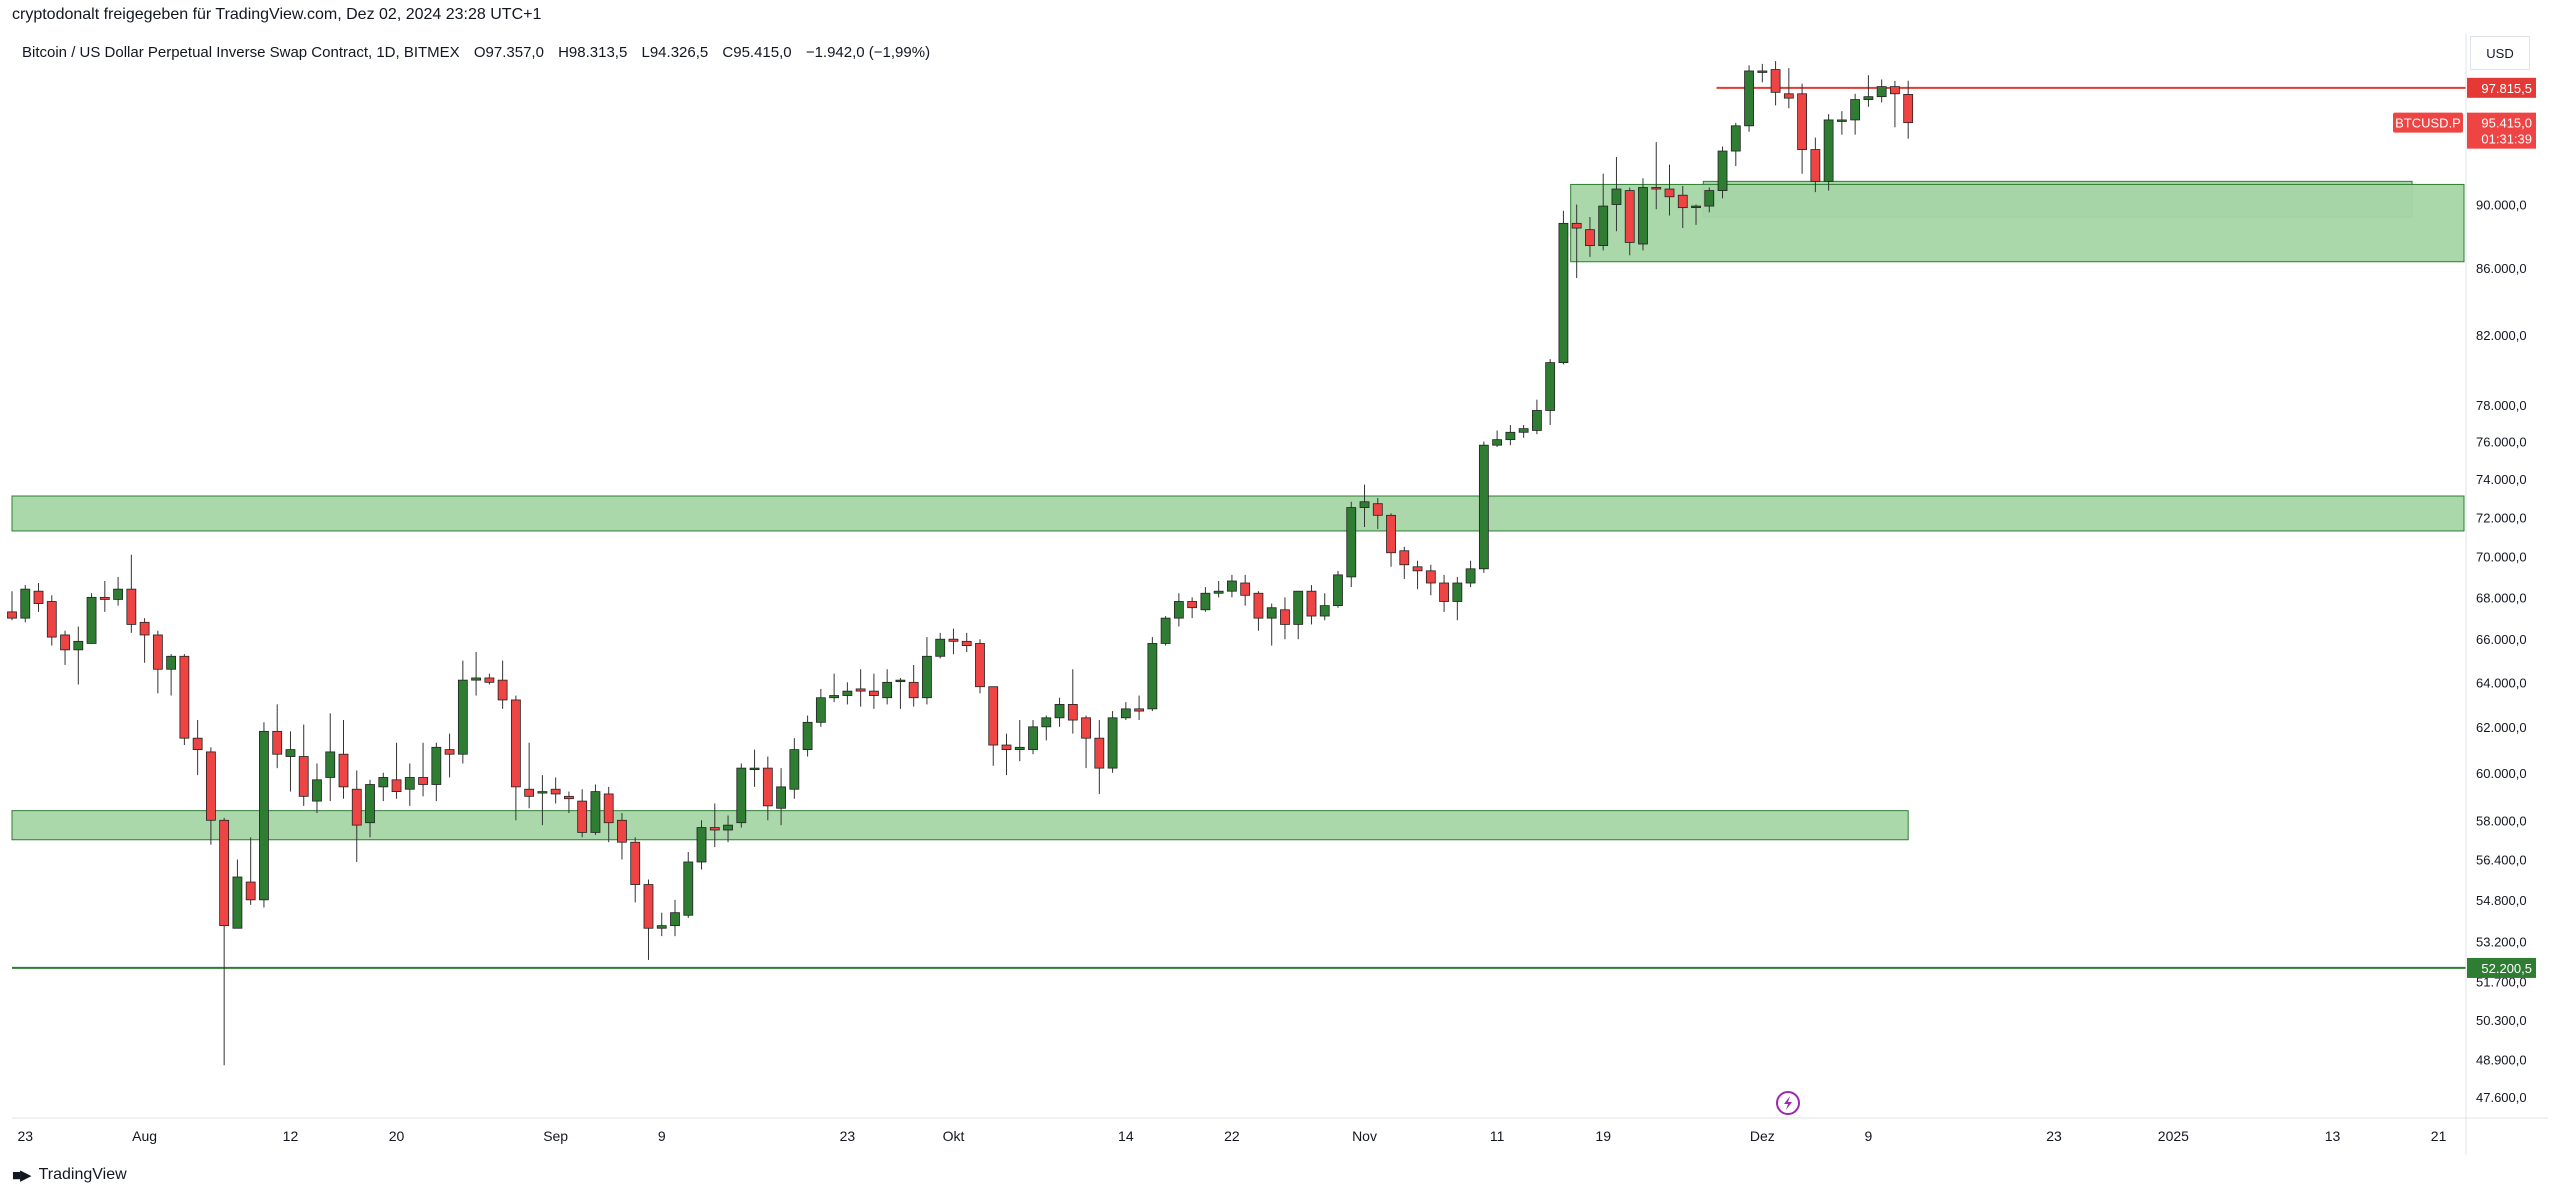 This screenshot has width=2560, height=1198. Describe the element at coordinates (757, 52) in the screenshot. I see `legend-close: C95.415,0` at that location.